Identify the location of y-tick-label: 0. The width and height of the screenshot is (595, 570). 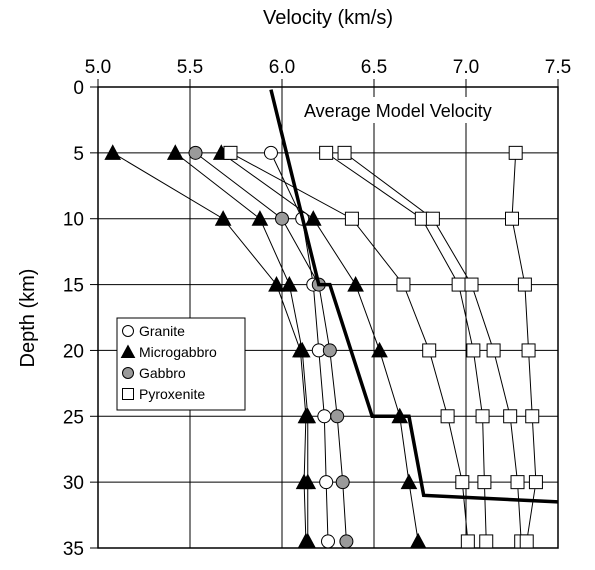
(78, 88).